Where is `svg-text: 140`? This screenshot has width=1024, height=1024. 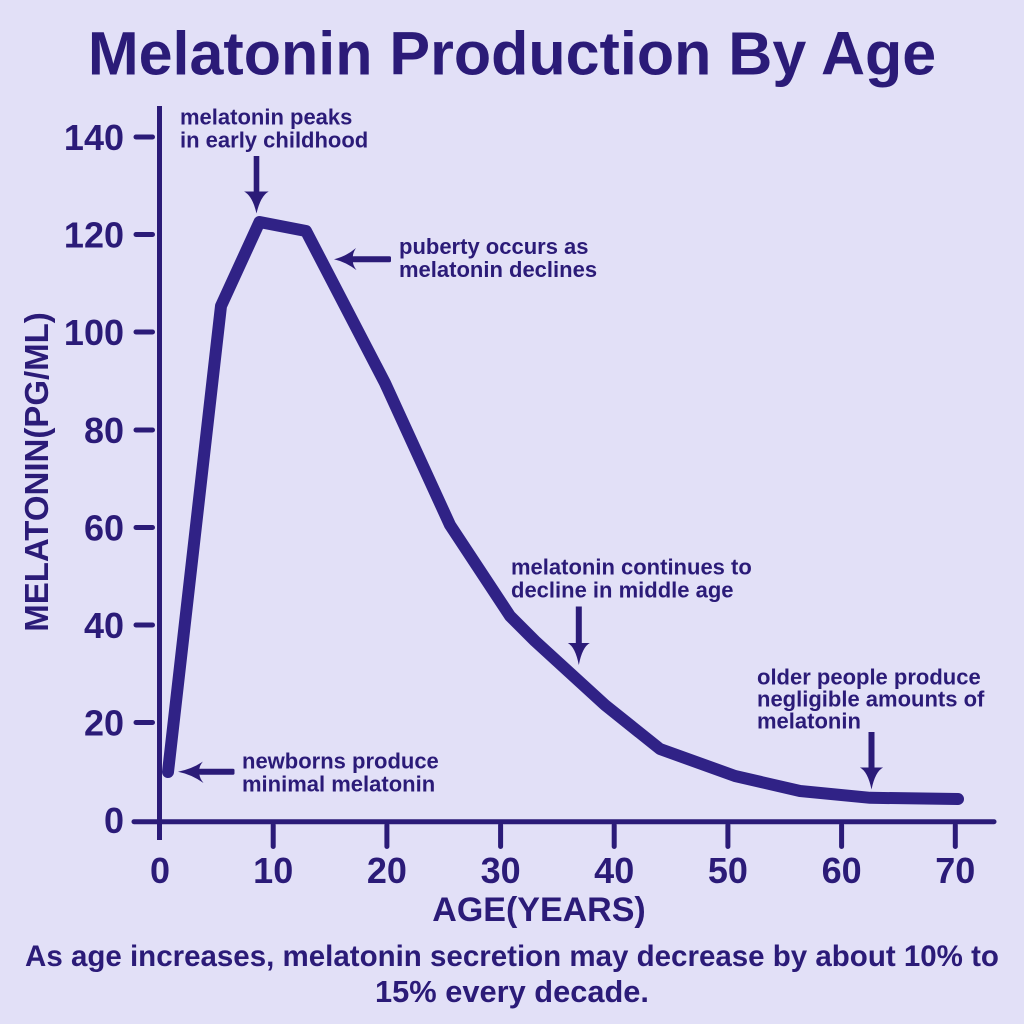 svg-text: 140 is located at coordinates (94, 137).